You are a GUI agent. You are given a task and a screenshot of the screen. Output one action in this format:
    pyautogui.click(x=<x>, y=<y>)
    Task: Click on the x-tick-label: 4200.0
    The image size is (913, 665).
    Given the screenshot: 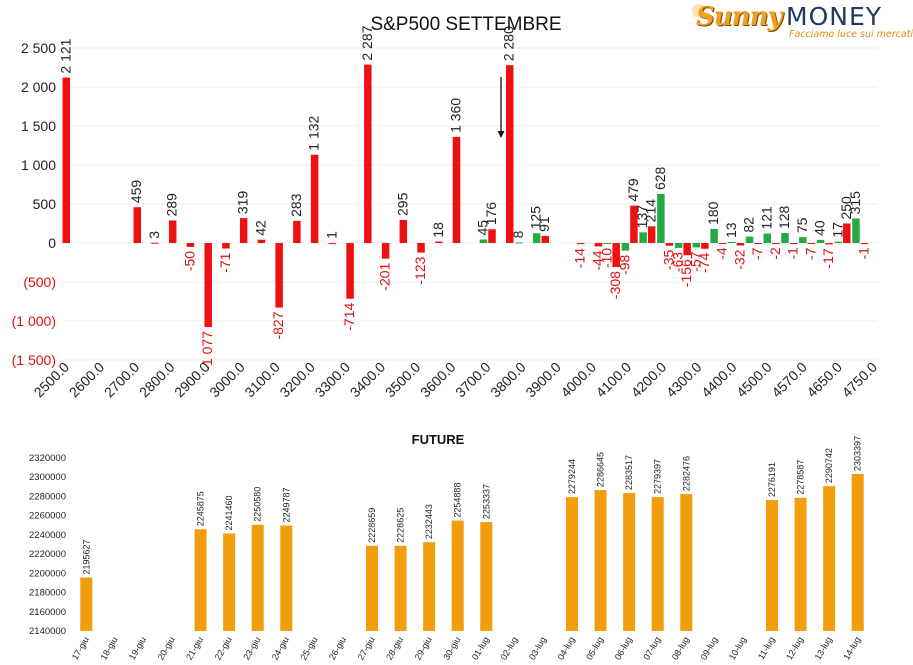 What is the action you would take?
    pyautogui.click(x=649, y=380)
    